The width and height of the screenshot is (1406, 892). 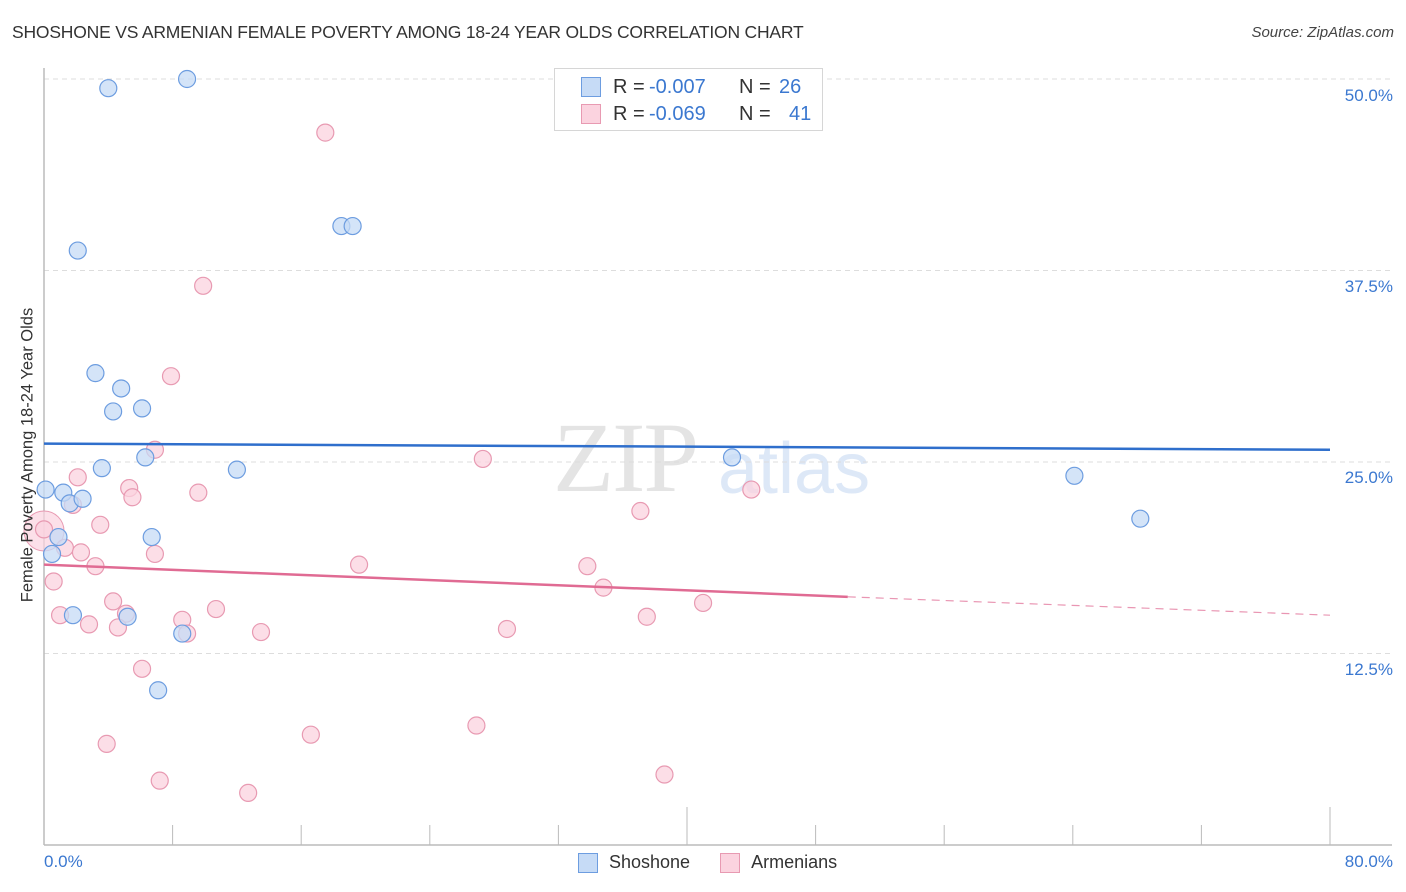 I want to click on legend-row-armenians: R = -0.069 N = 41, so click(x=696, y=114).